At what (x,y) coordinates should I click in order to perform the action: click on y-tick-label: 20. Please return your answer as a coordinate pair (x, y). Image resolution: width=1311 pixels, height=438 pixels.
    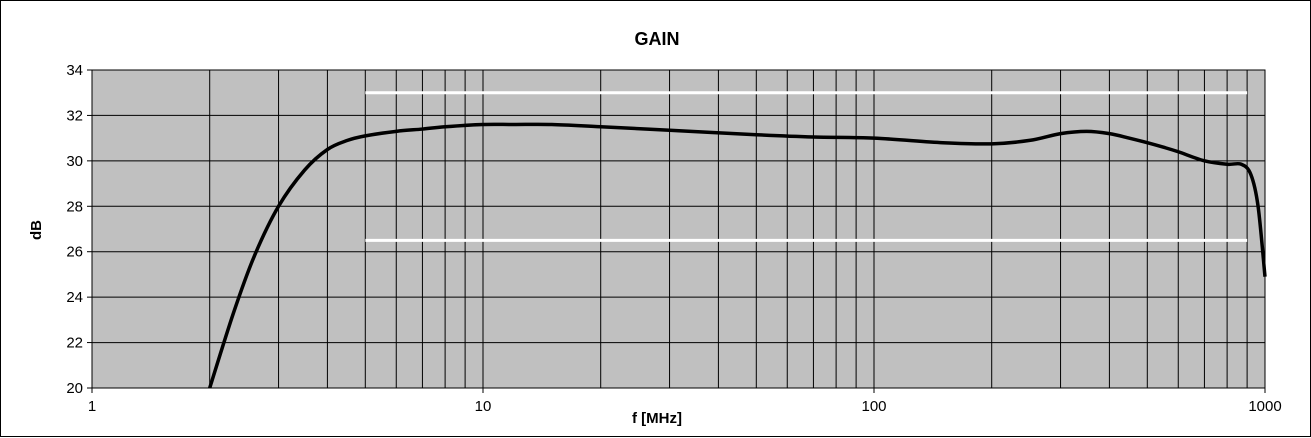
    Looking at the image, I should click on (74, 388).